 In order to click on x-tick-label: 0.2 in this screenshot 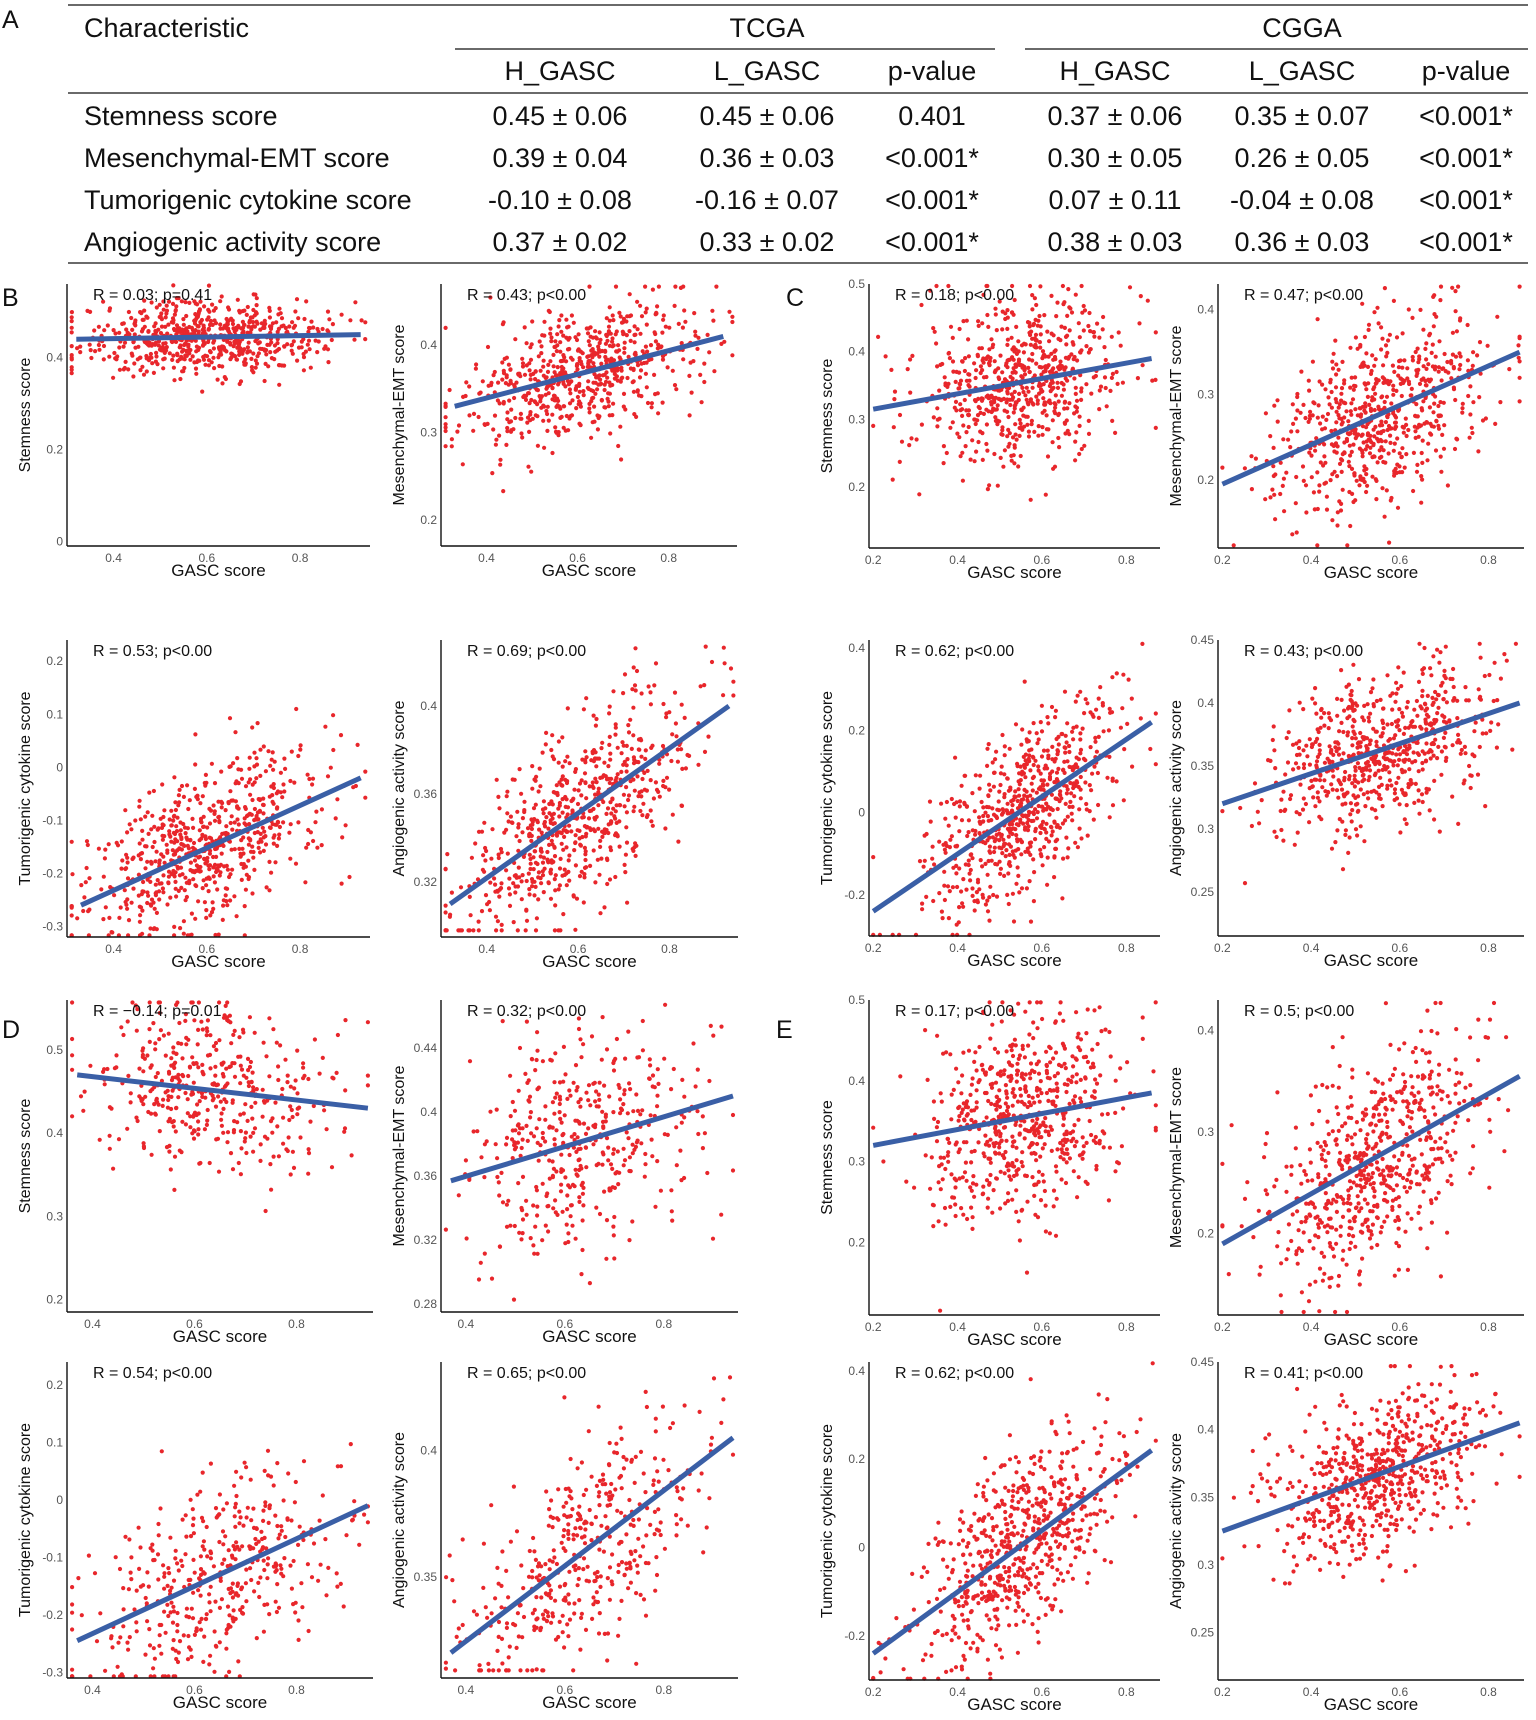, I will do `click(873, 560)`.